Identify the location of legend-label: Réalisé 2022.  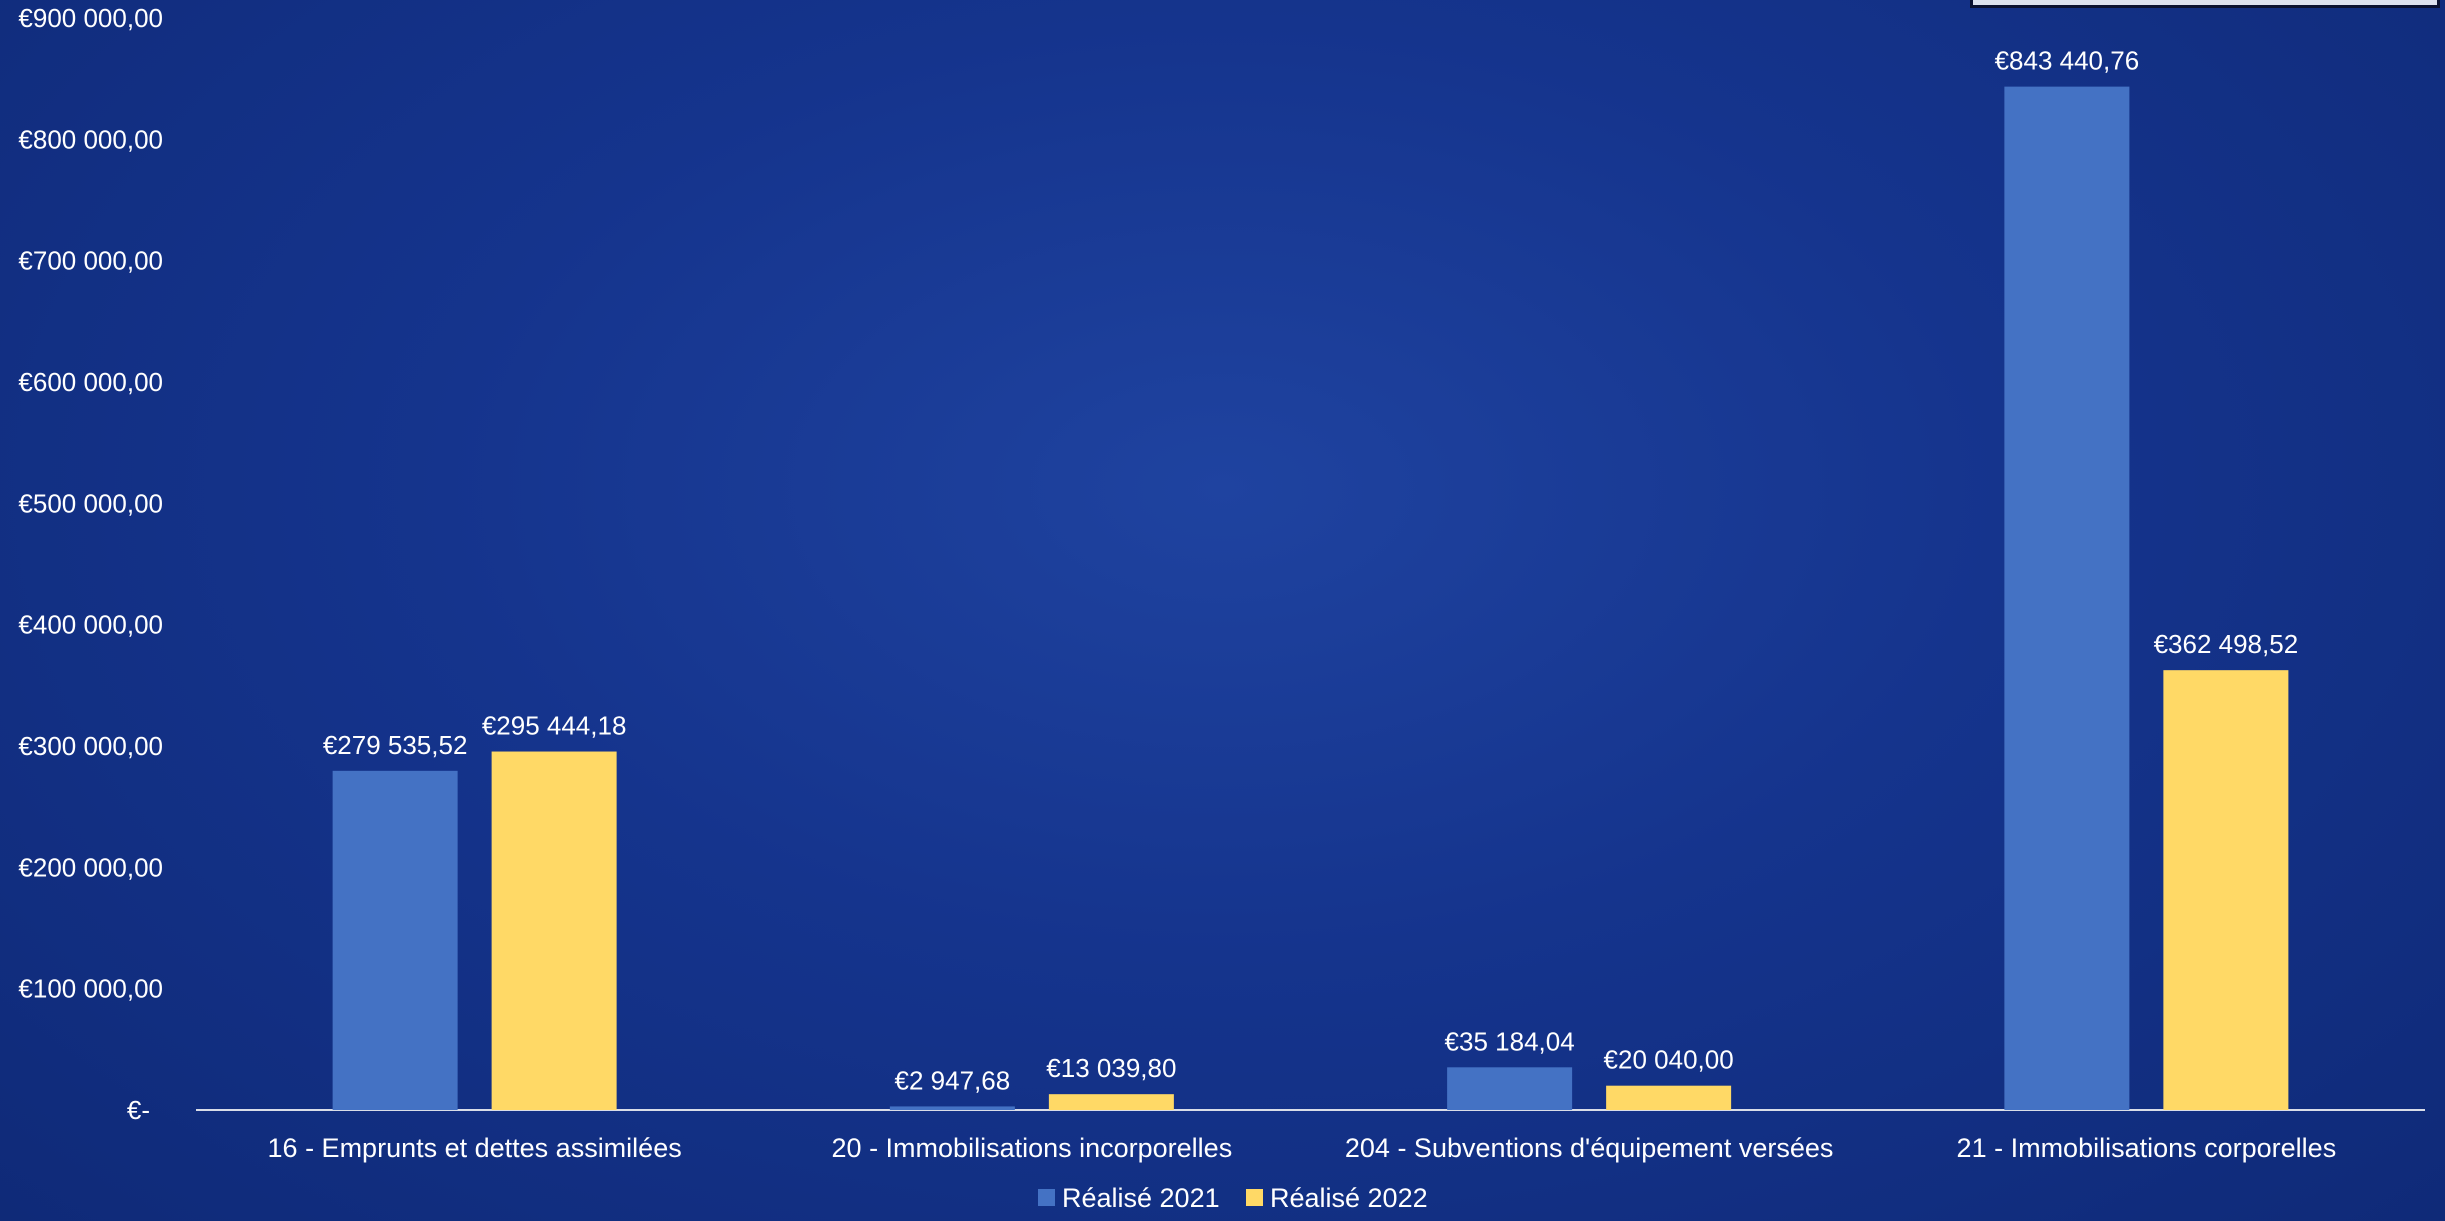
(1349, 1198).